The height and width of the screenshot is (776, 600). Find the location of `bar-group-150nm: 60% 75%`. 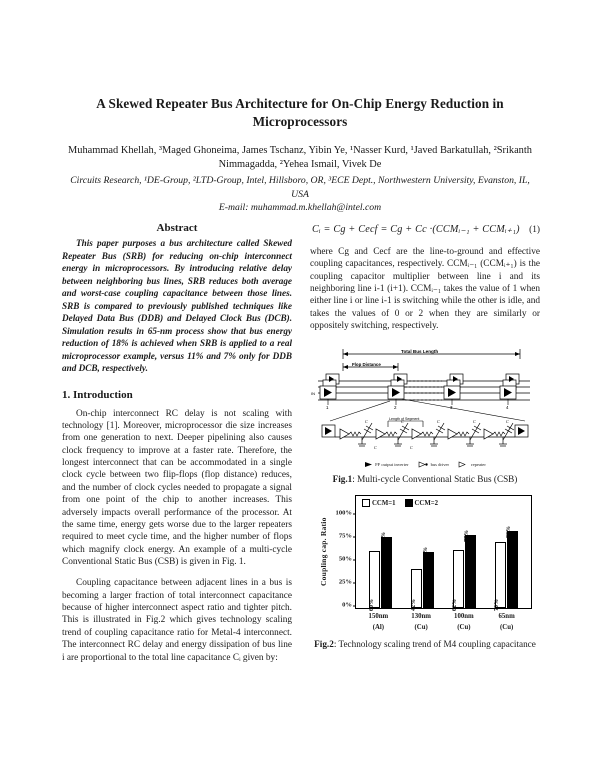

bar-group-150nm: 60% 75% is located at coordinates (380, 572).